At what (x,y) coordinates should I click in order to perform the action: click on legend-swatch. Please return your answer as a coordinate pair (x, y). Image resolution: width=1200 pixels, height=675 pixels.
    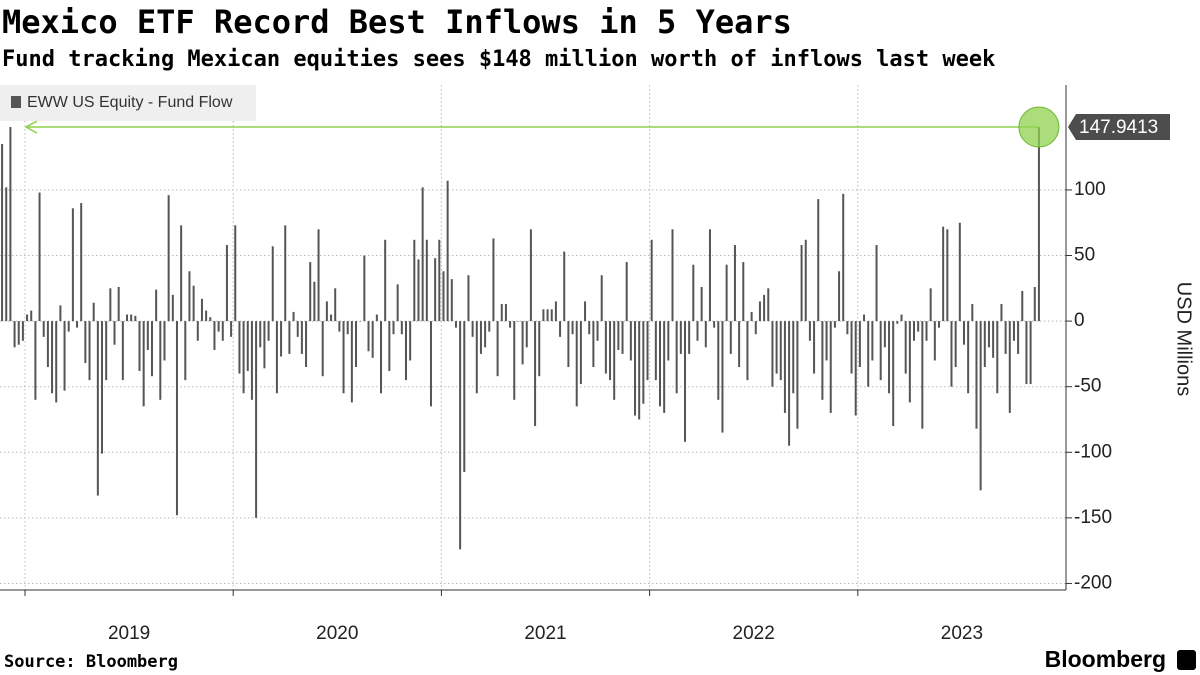
    Looking at the image, I should click on (16, 102).